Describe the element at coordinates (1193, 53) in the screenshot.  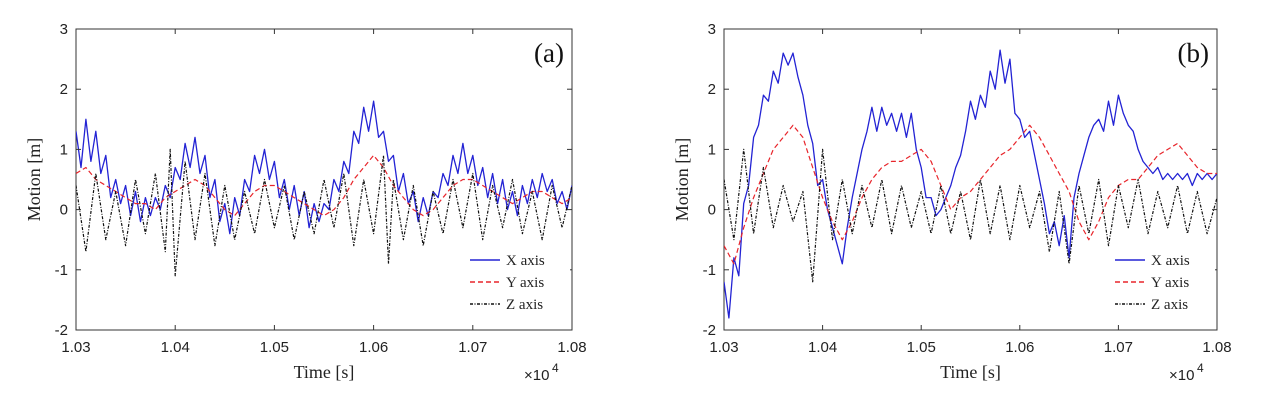
I see `panel-label: (b)` at that location.